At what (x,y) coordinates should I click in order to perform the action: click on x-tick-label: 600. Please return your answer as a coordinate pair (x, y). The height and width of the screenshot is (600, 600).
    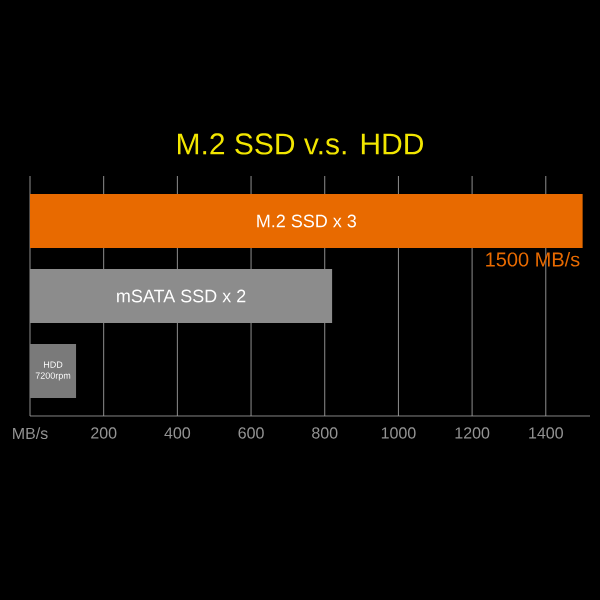
    Looking at the image, I should click on (251, 433).